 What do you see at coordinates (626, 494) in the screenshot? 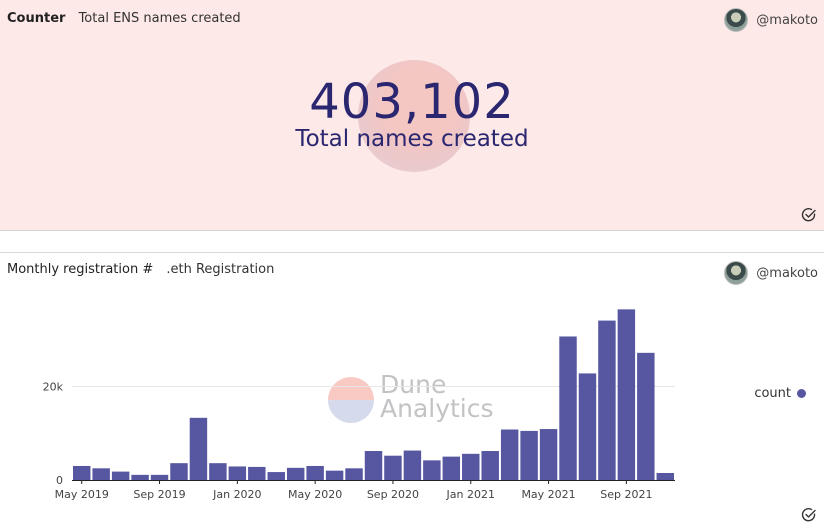
I see `x-tick-label: Sep 2021` at bounding box center [626, 494].